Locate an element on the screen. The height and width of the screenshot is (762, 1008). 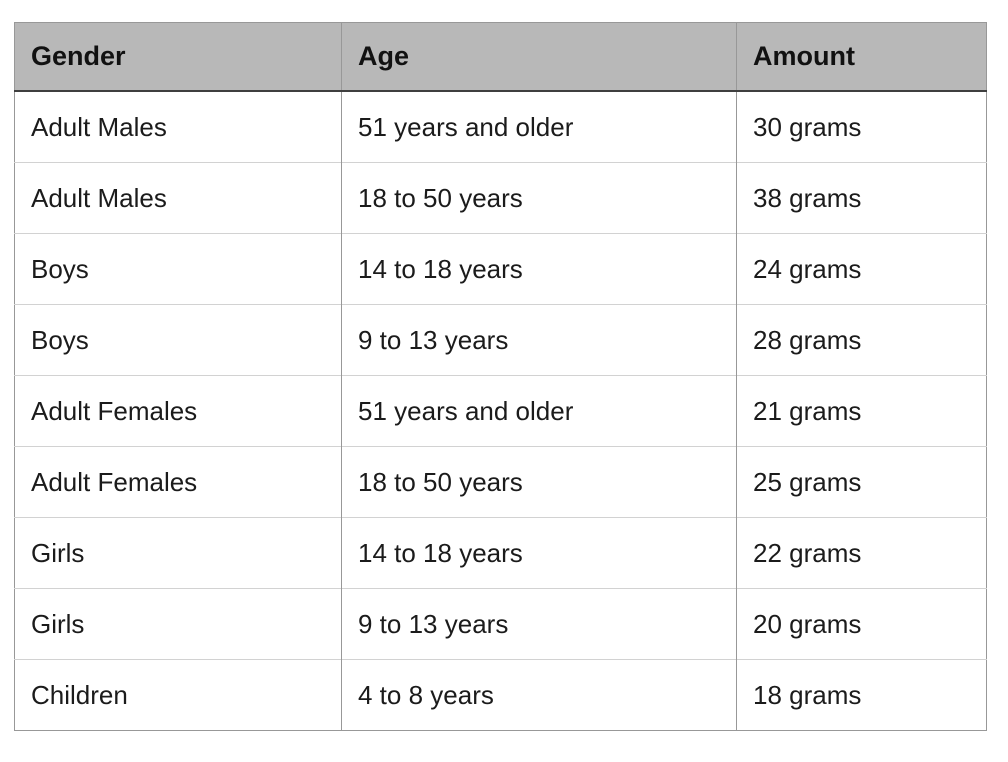
table-row: Adult Males 18 to 50 years 38 grams is located at coordinates (500, 198).